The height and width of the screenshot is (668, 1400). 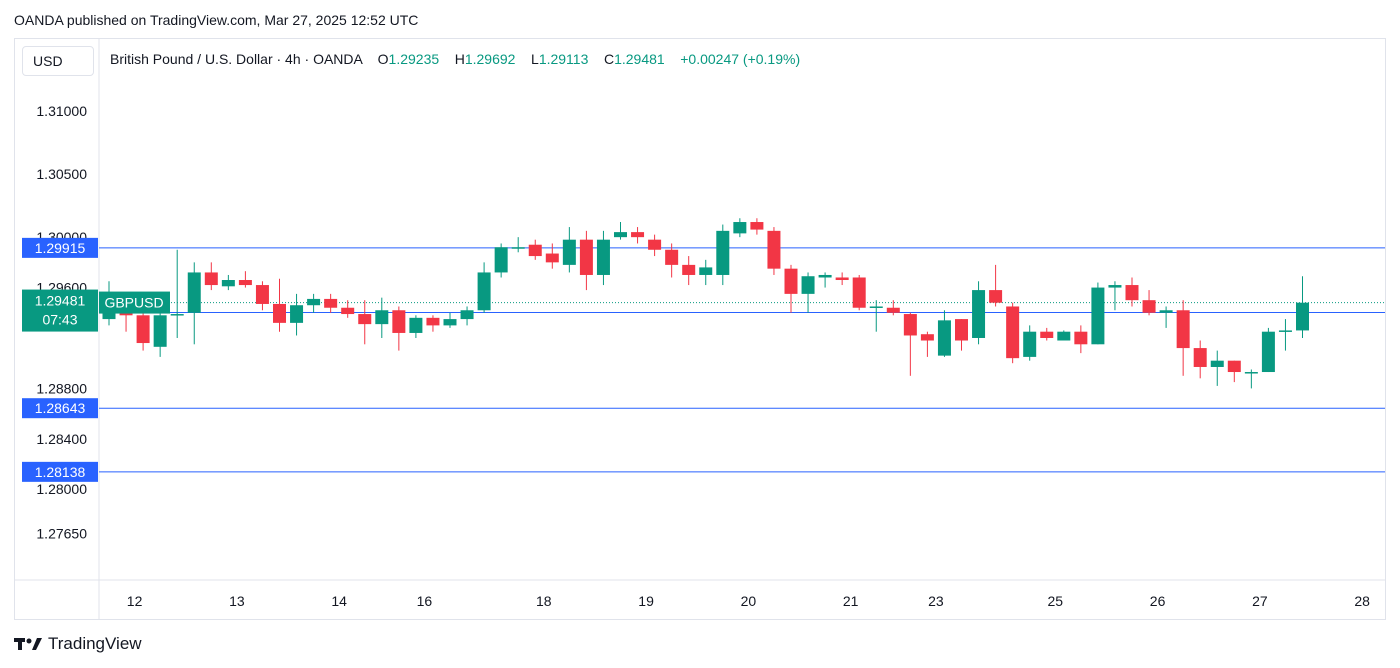 I want to click on currency-button: USD, so click(x=58, y=61).